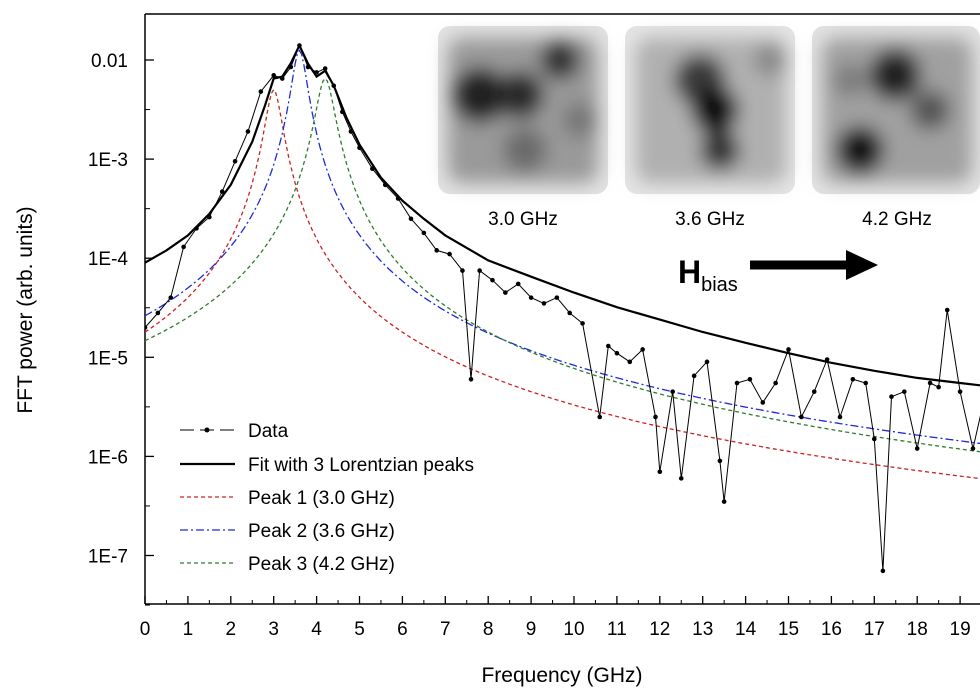 Image resolution: width=980 pixels, height=693 pixels. What do you see at coordinates (561, 675) in the screenshot?
I see `x-axis-title: Frequency (GHz)` at bounding box center [561, 675].